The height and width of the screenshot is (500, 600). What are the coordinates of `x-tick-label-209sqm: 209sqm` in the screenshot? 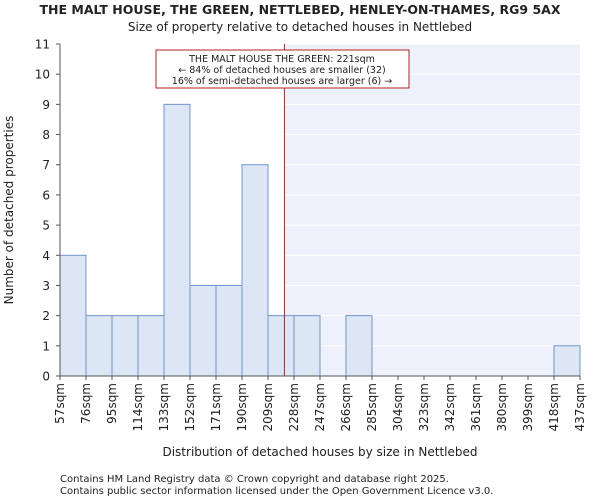 It's located at (268, 407).